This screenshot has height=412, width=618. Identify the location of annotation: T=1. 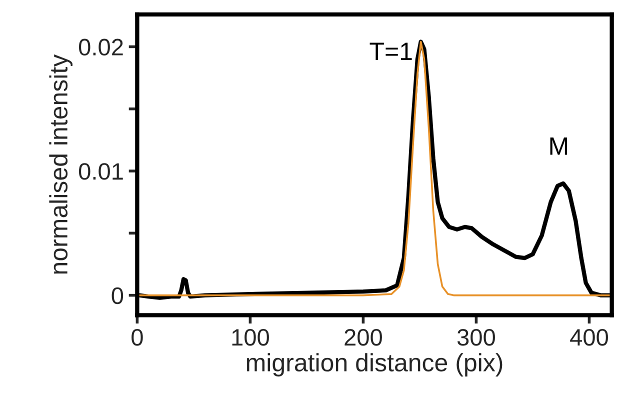
(391, 51).